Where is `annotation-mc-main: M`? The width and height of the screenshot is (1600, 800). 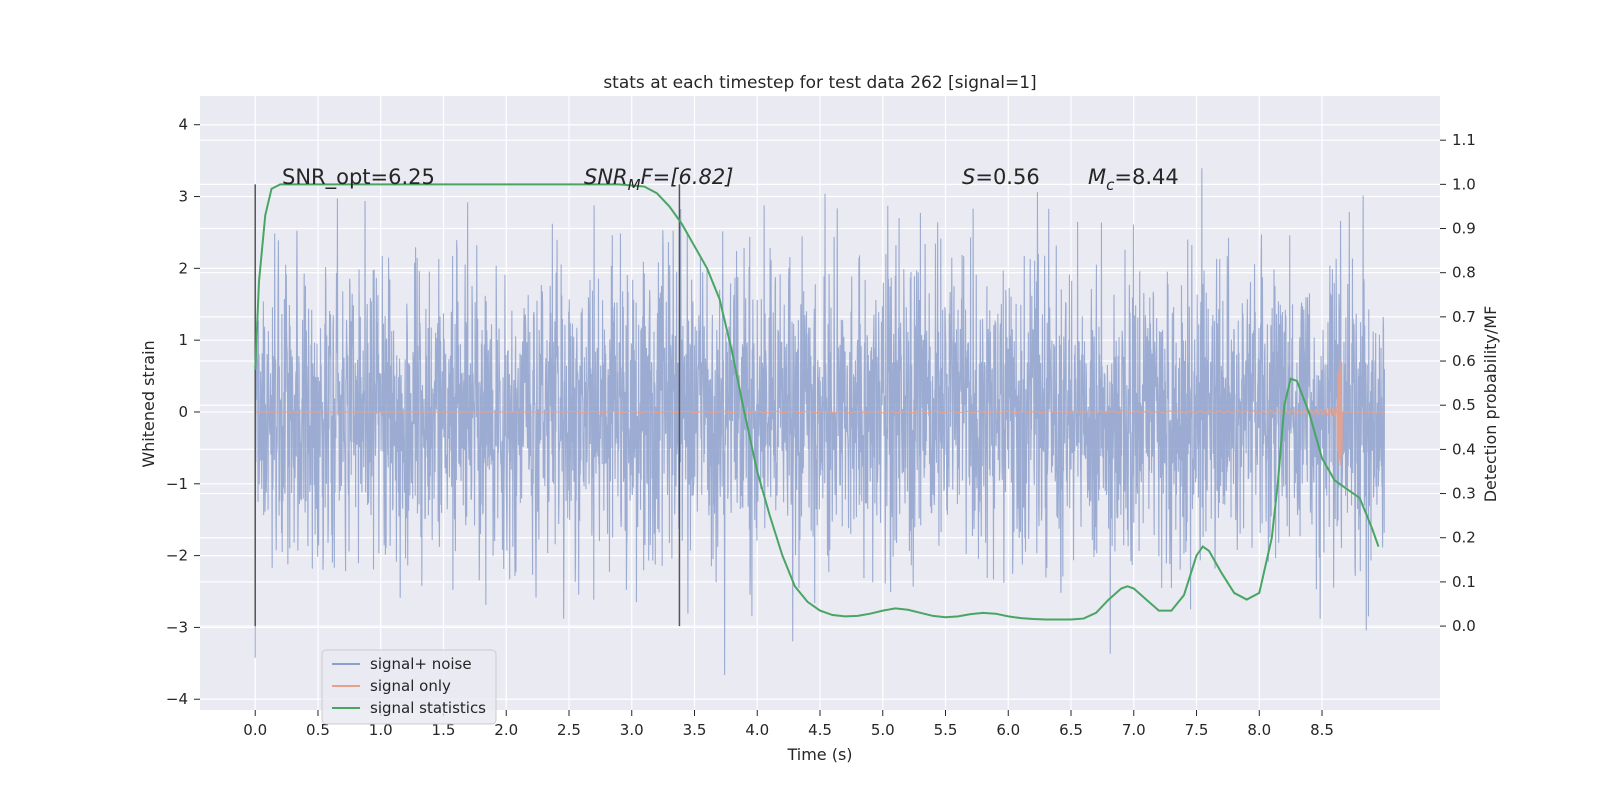
annotation-mc-main: M is located at coordinates (1097, 177).